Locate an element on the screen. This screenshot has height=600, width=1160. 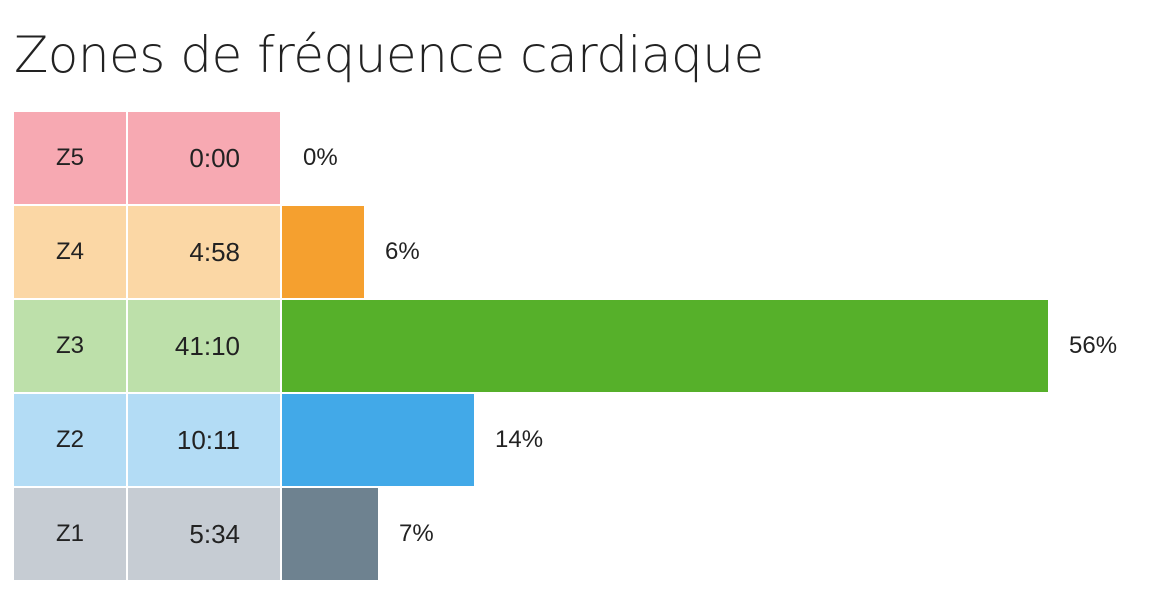
zone-time: 4:58 is located at coordinates (204, 252).